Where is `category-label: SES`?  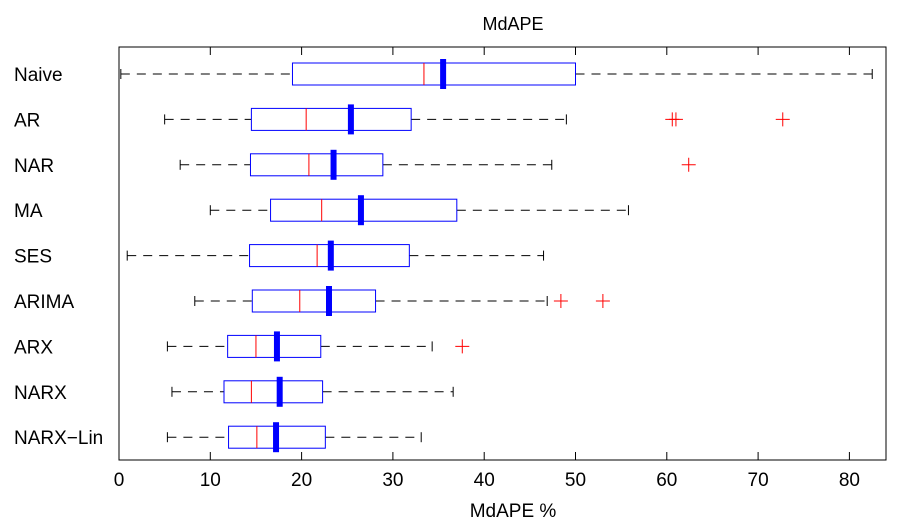 category-label: SES is located at coordinates (33, 257).